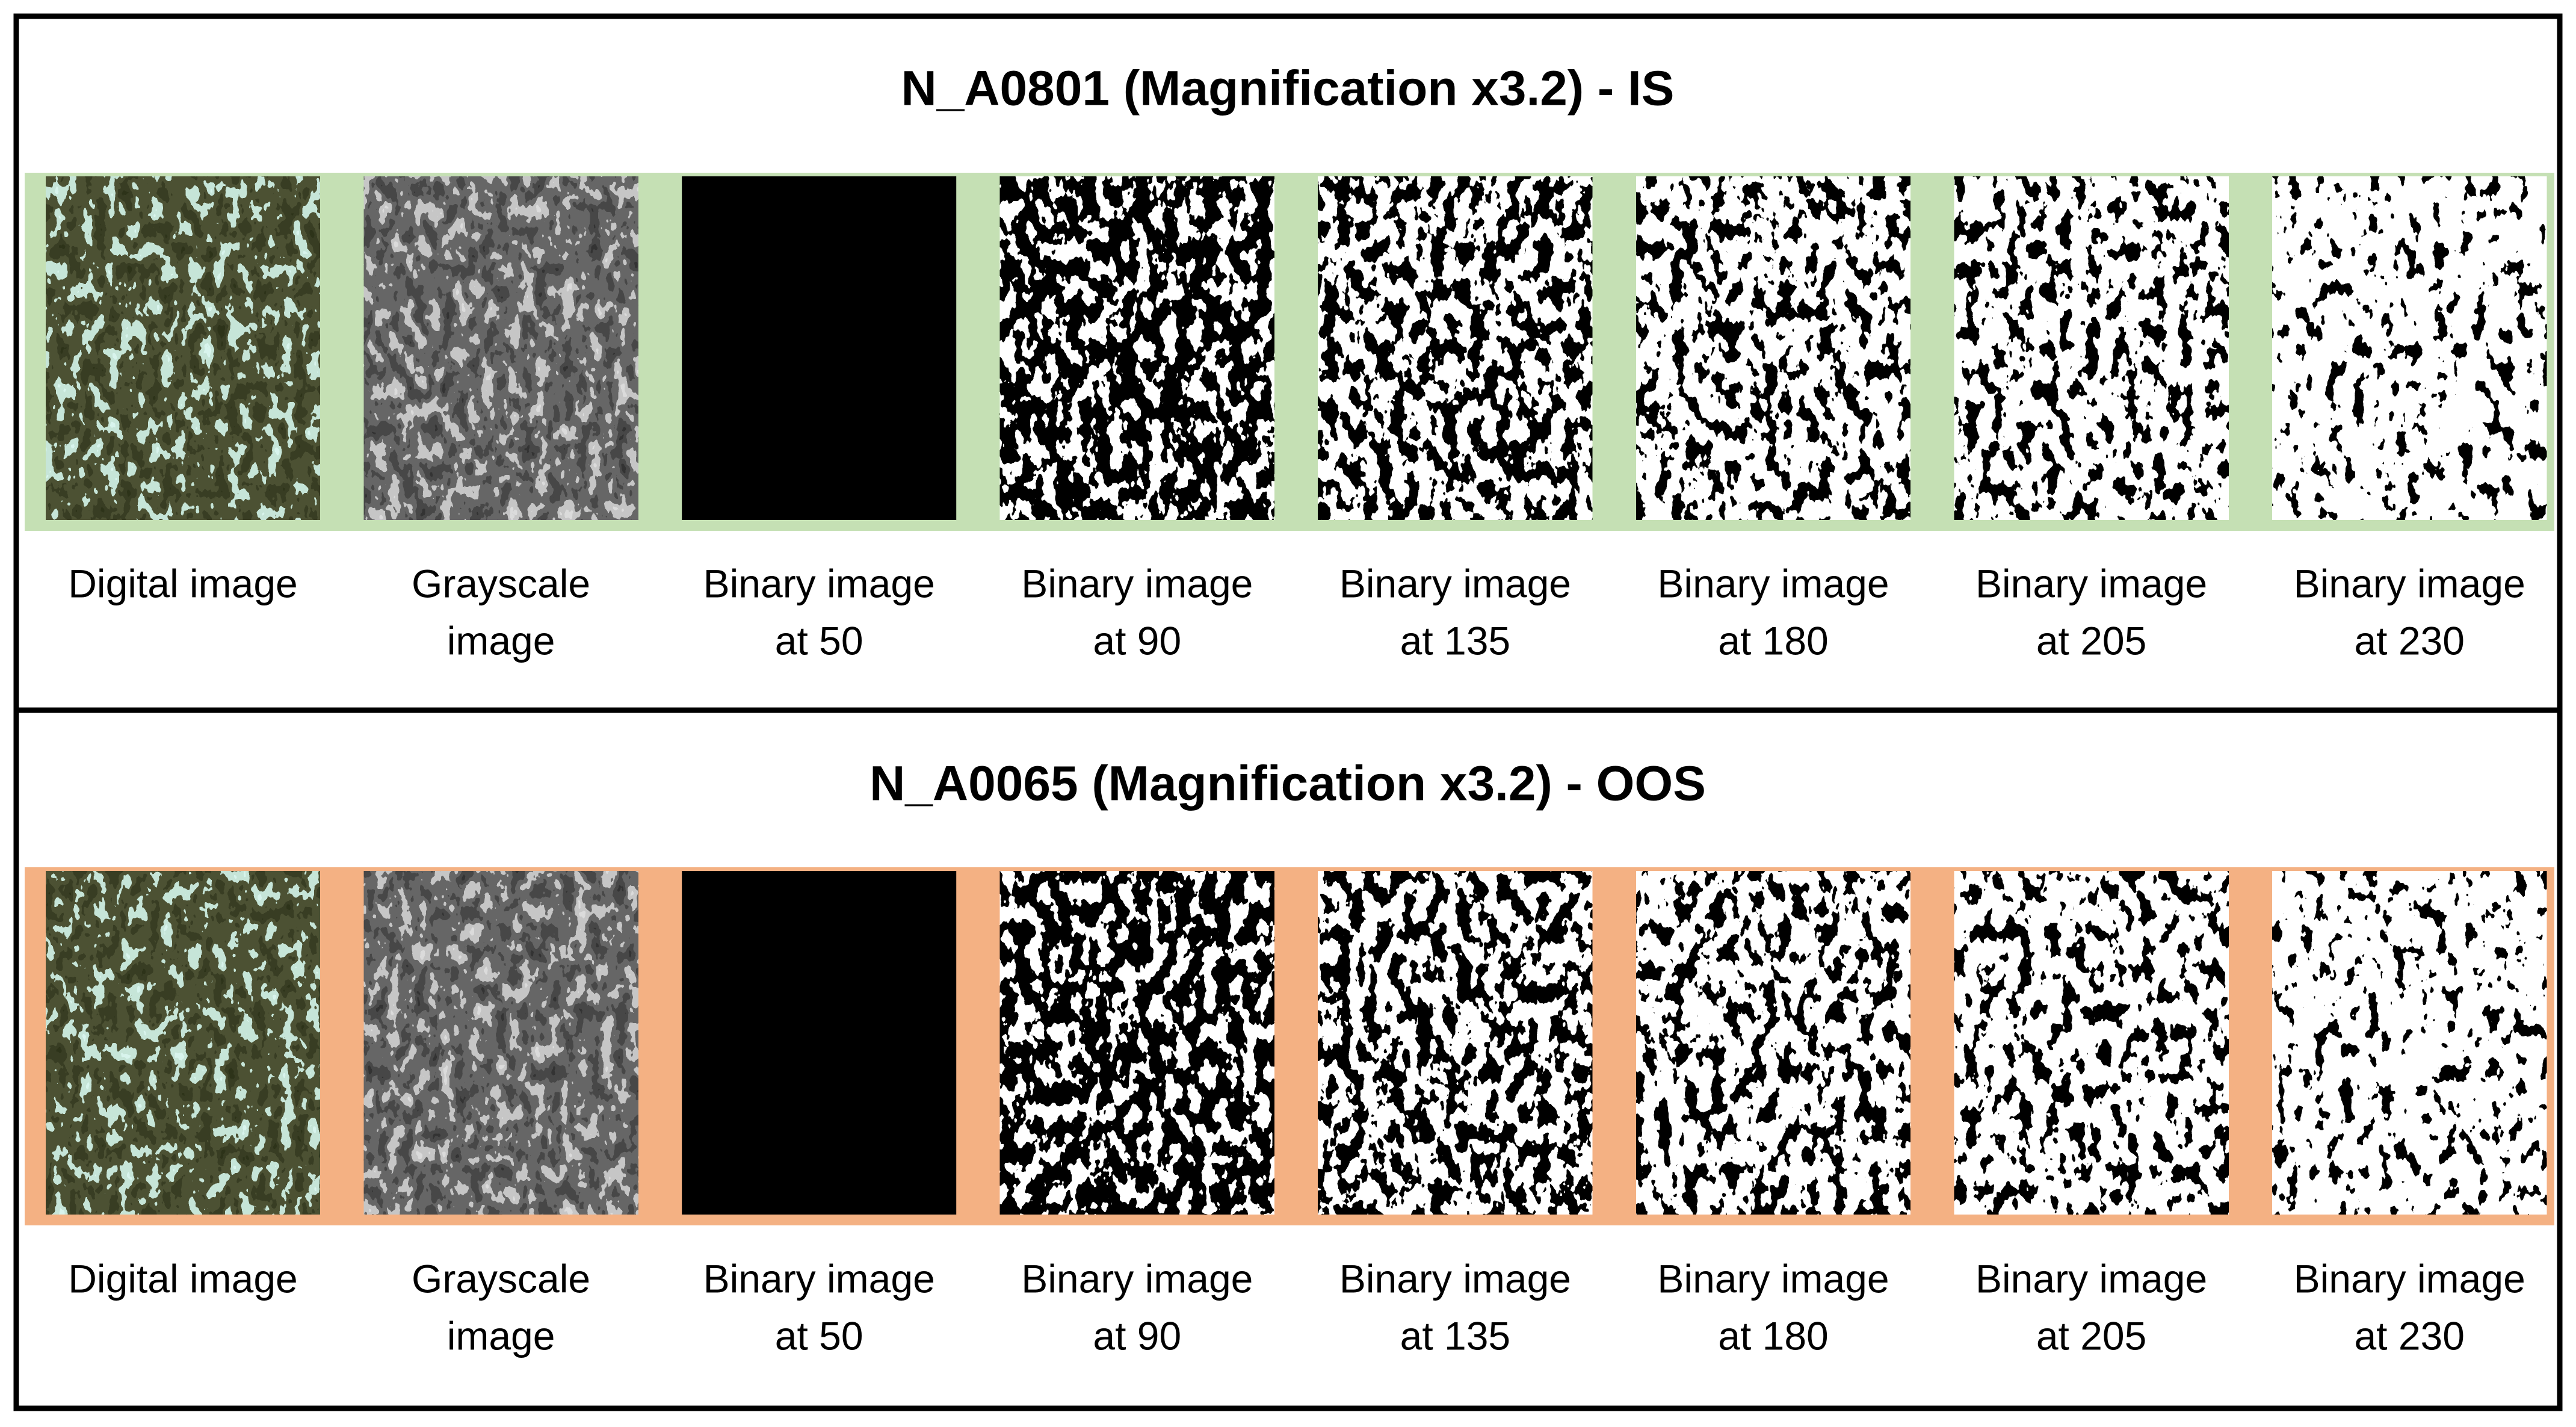  Describe the element at coordinates (1287, 88) in the screenshot. I see `panel-title: N_A0801 (Magnification x3.2) - IS` at that location.